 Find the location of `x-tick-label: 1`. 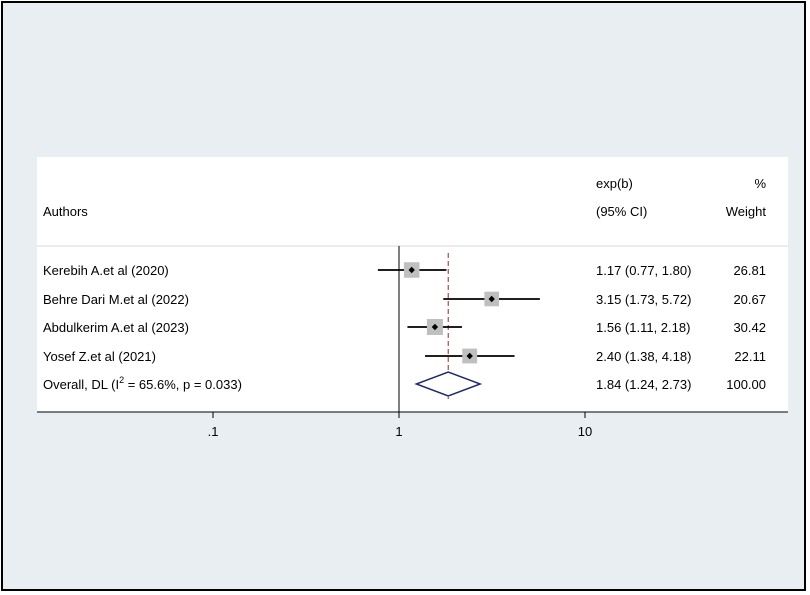

x-tick-label: 1 is located at coordinates (398, 431).